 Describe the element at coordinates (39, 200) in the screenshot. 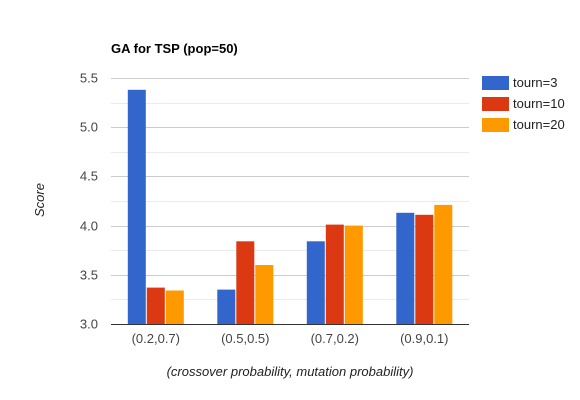

I see `y-axis-title: Score` at that location.